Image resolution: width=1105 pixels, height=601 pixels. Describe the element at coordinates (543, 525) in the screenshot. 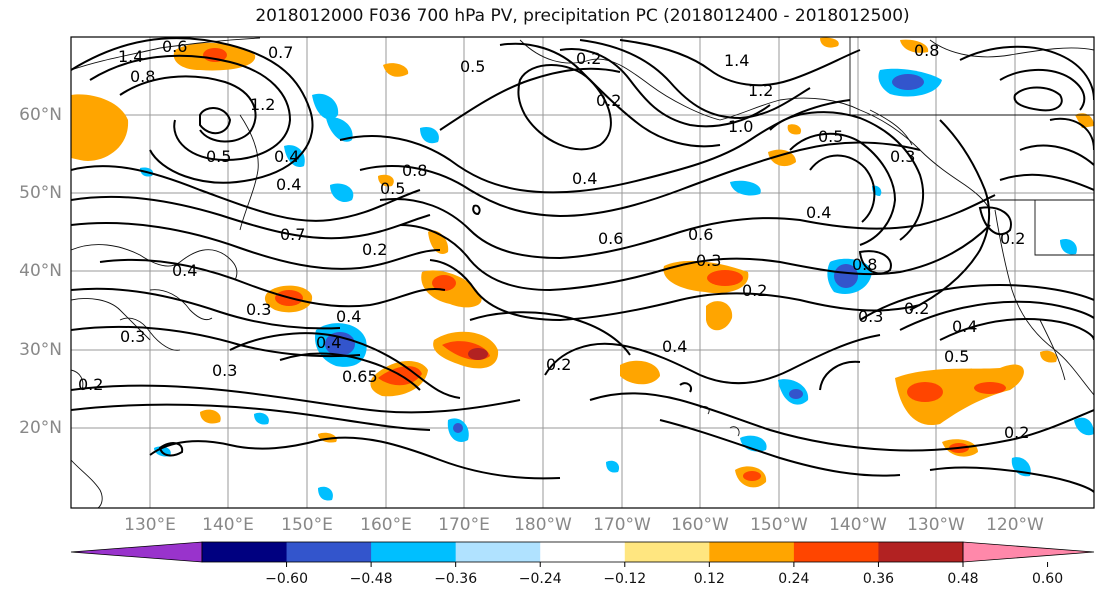

I see `lon-label: 180°W` at that location.